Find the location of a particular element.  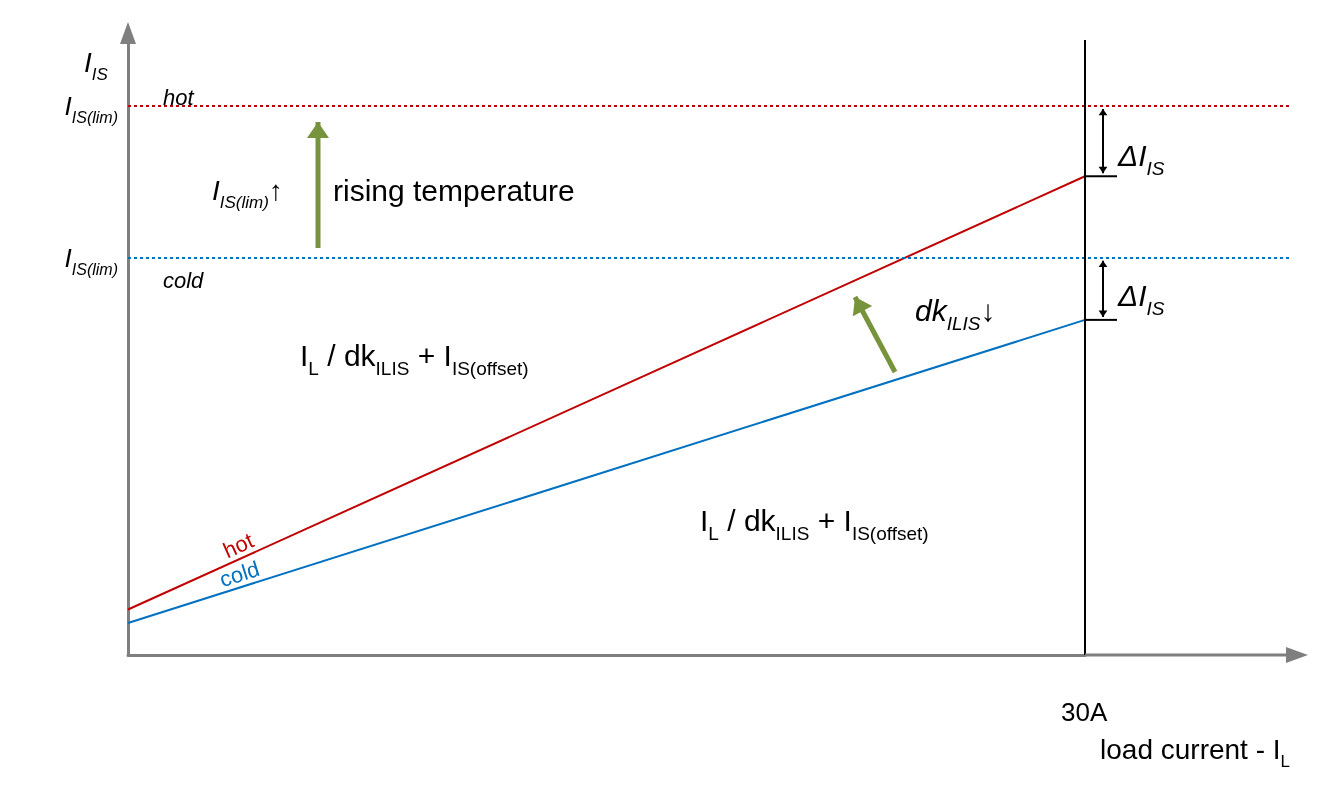

text: hot is located at coordinates (179, 97).